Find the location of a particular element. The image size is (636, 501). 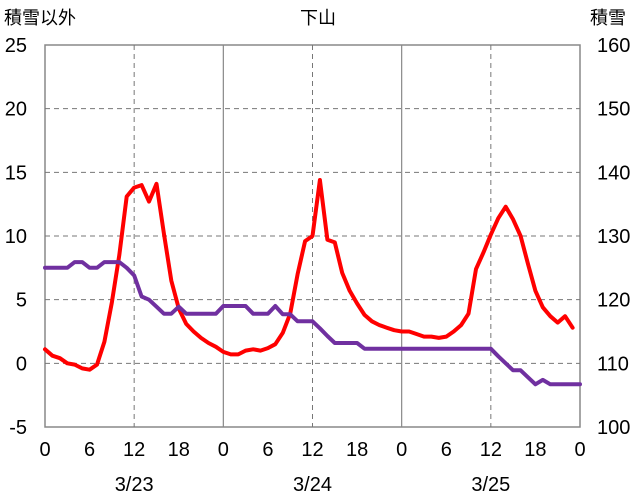

left-tick-label: 10 is located at coordinates (16, 237).